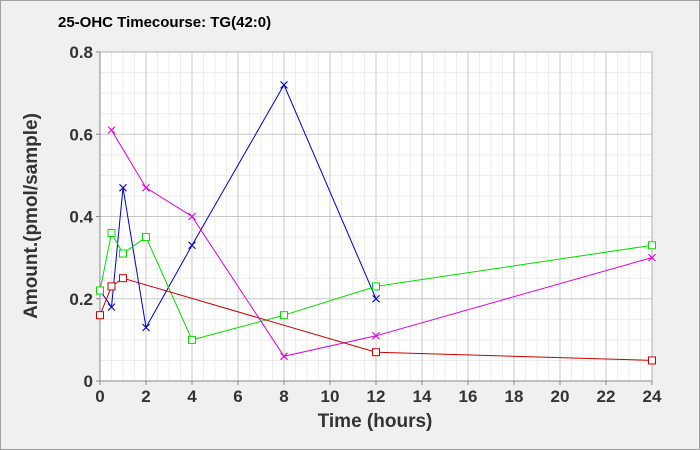 Image resolution: width=700 pixels, height=450 pixels. I want to click on x-tick-label: 4, so click(192, 396).